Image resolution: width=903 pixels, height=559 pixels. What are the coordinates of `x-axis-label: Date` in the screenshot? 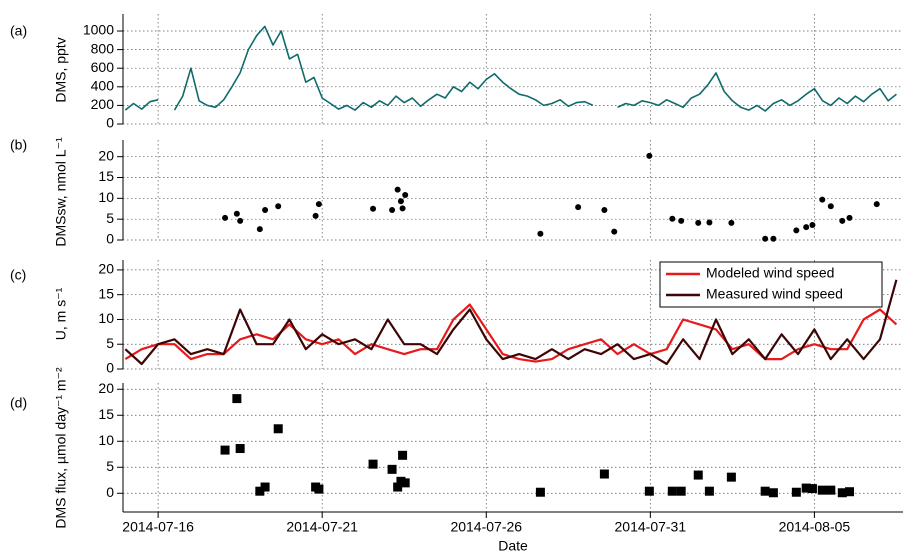 It's located at (513, 546).